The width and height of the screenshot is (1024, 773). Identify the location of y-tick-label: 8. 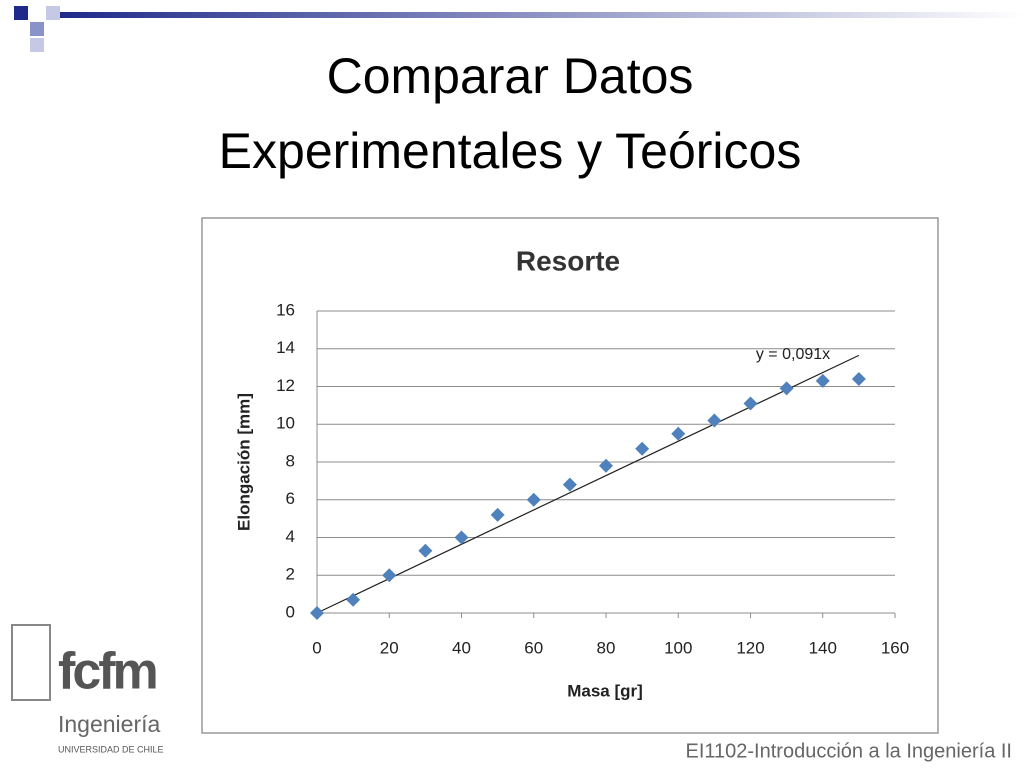
(290, 460).